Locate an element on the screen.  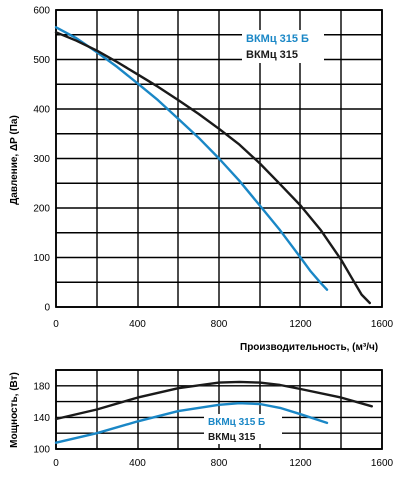
y-tick-label: 400 is located at coordinates (41, 110).